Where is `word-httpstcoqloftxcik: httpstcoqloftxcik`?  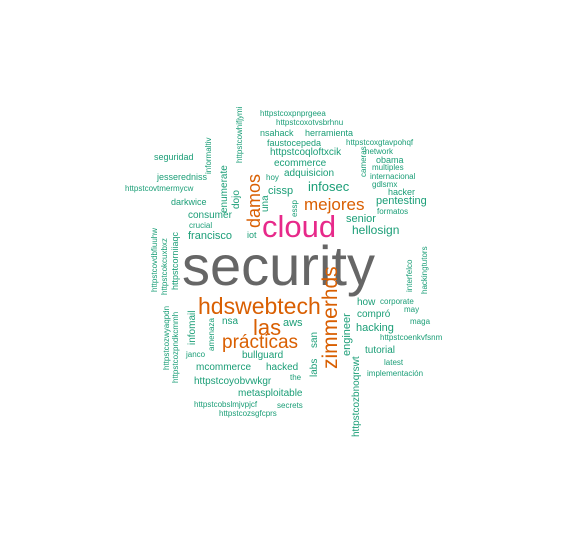 word-httpstcoqloftxcik: httpstcoqloftxcik is located at coordinates (306, 152).